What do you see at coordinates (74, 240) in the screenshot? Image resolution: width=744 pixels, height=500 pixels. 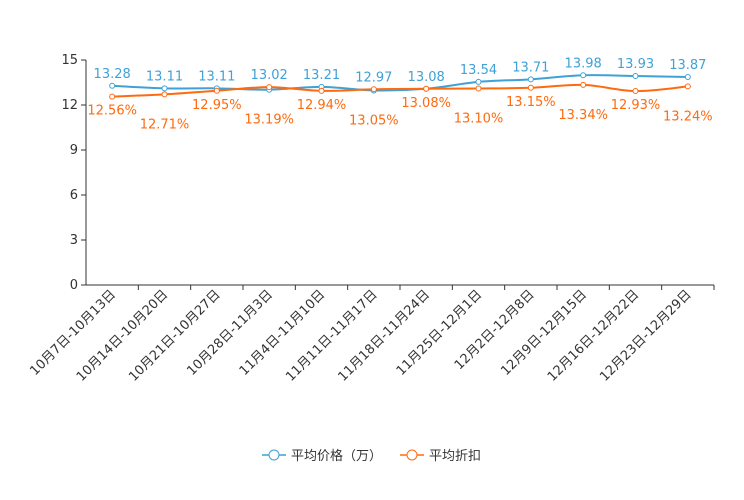 I see `y-tick-label: 3` at bounding box center [74, 240].